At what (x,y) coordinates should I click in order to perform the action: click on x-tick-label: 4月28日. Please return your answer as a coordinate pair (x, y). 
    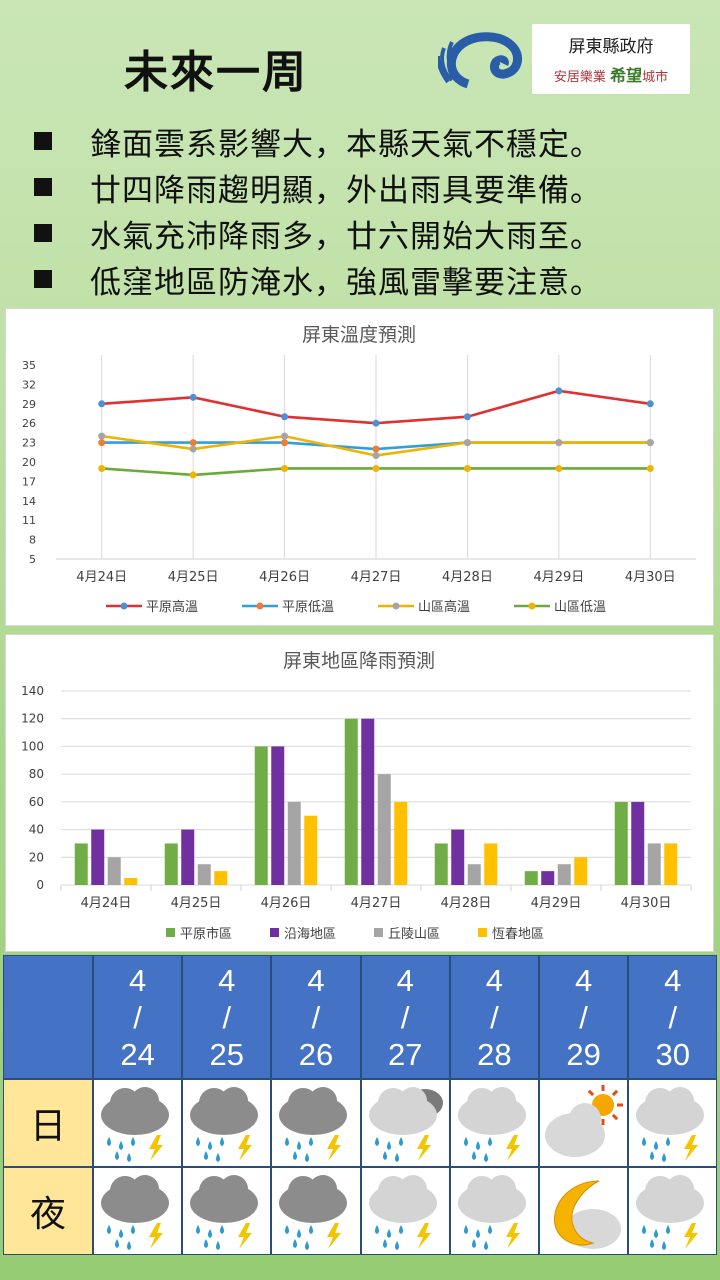
    Looking at the image, I should click on (466, 903).